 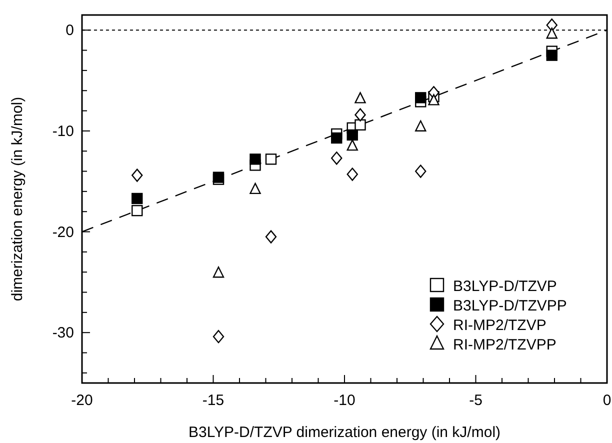 I want to click on x-tick-label: -10, so click(x=345, y=400).